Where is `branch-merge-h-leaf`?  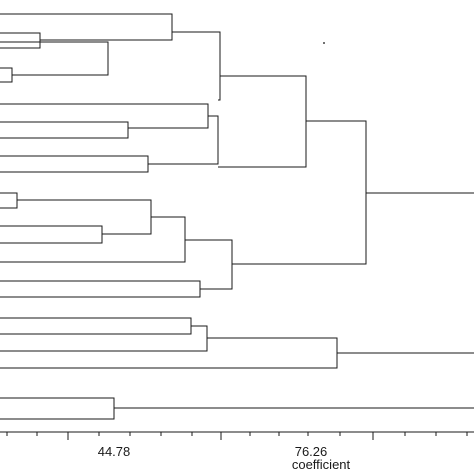 branch-merge-h-leaf is located at coordinates (104, 338).